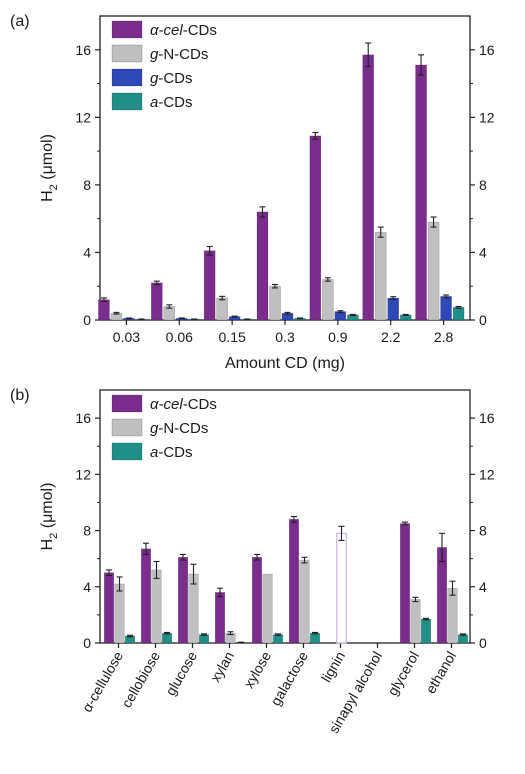  Describe the element at coordinates (289, 678) in the screenshot. I see `x-tick-label: galactose` at that location.